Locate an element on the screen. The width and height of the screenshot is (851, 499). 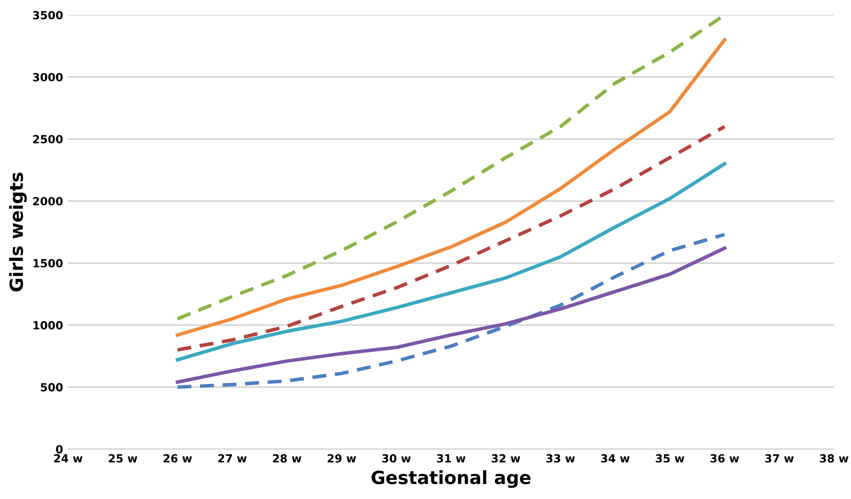
x-tick-label: 37 w is located at coordinates (779, 458).